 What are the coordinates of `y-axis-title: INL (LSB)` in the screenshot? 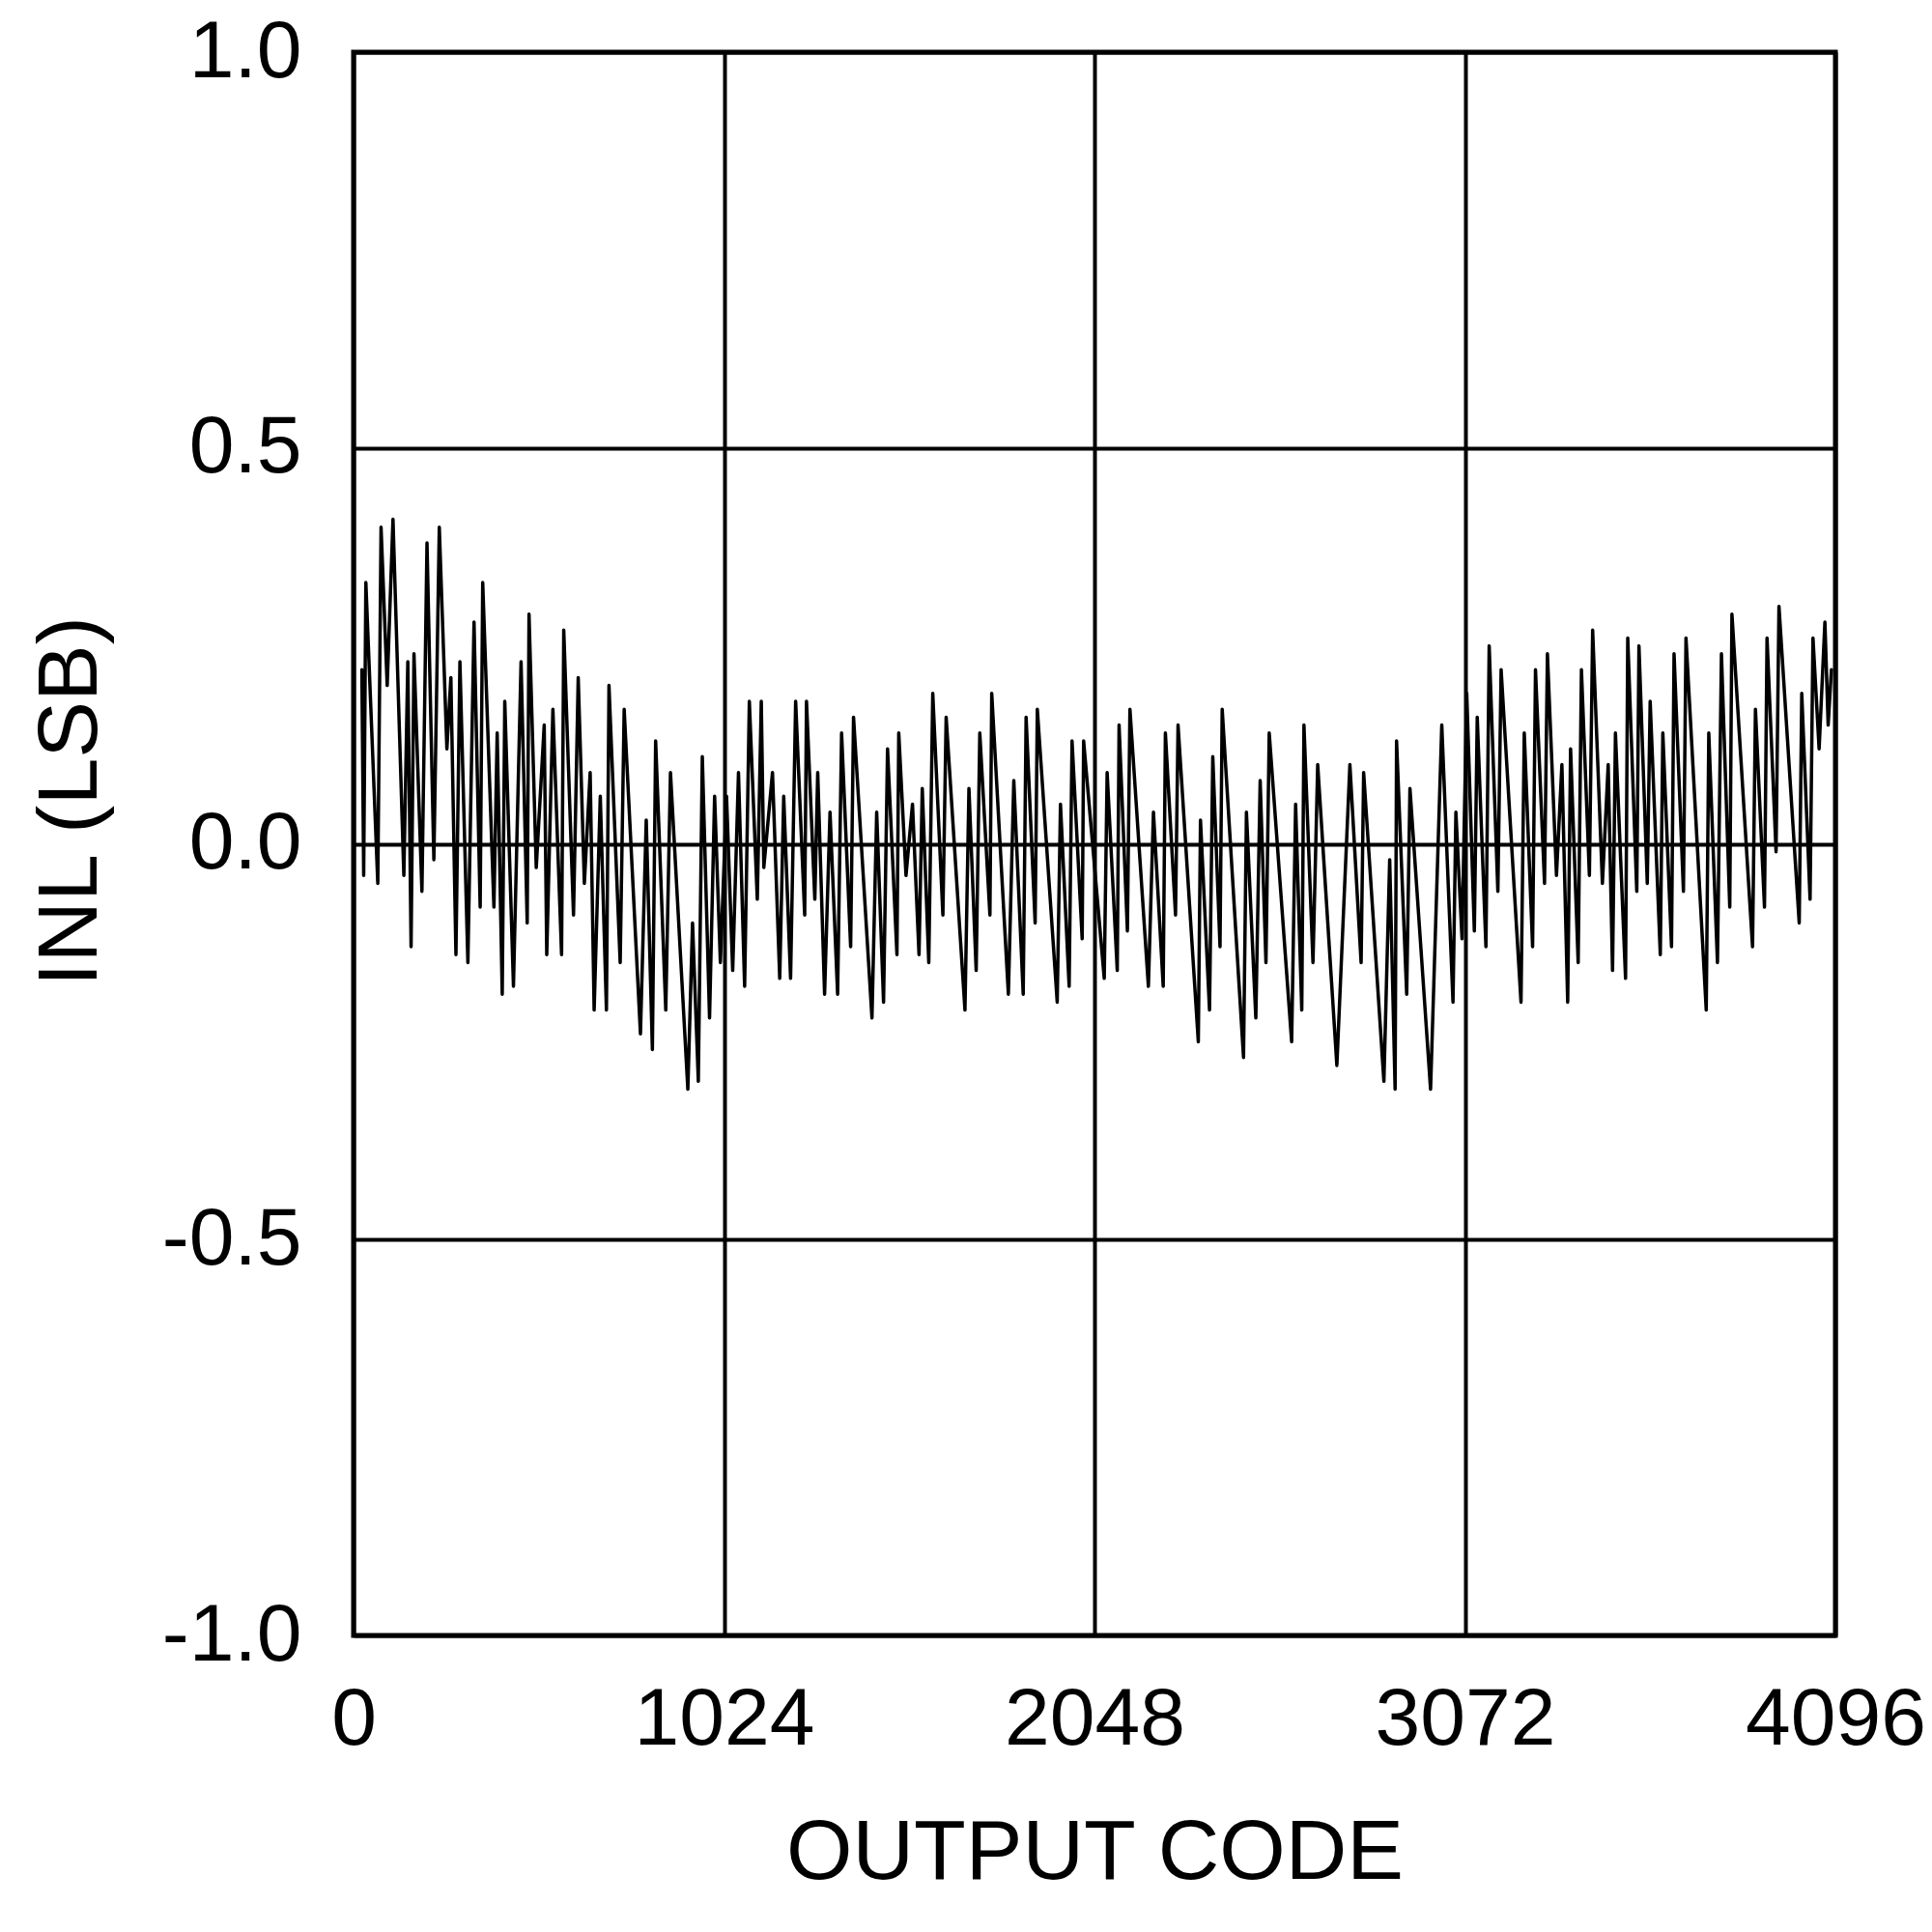 It's located at (66, 801).